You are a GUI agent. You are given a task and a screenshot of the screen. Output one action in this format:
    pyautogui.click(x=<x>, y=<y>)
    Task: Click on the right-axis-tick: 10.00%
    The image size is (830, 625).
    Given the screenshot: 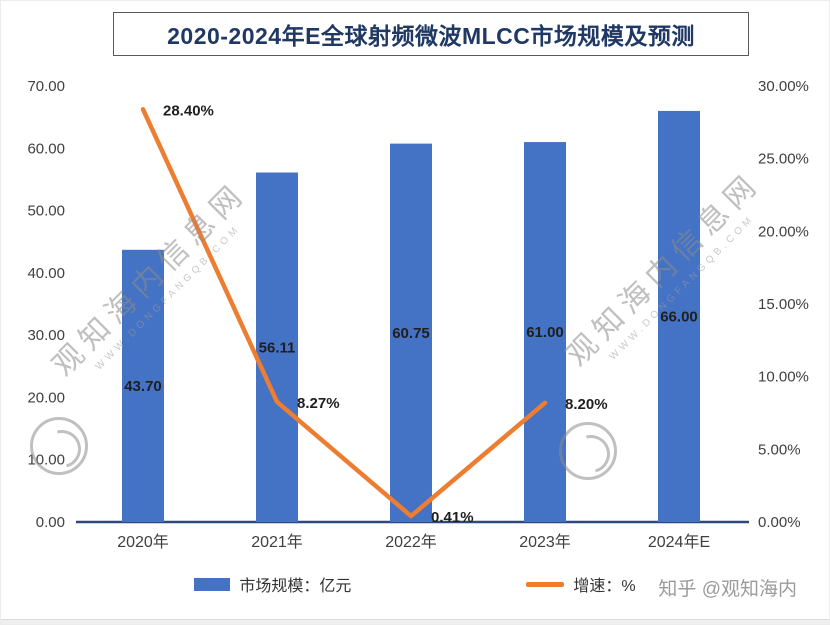 What is the action you would take?
    pyautogui.click(x=783, y=377)
    